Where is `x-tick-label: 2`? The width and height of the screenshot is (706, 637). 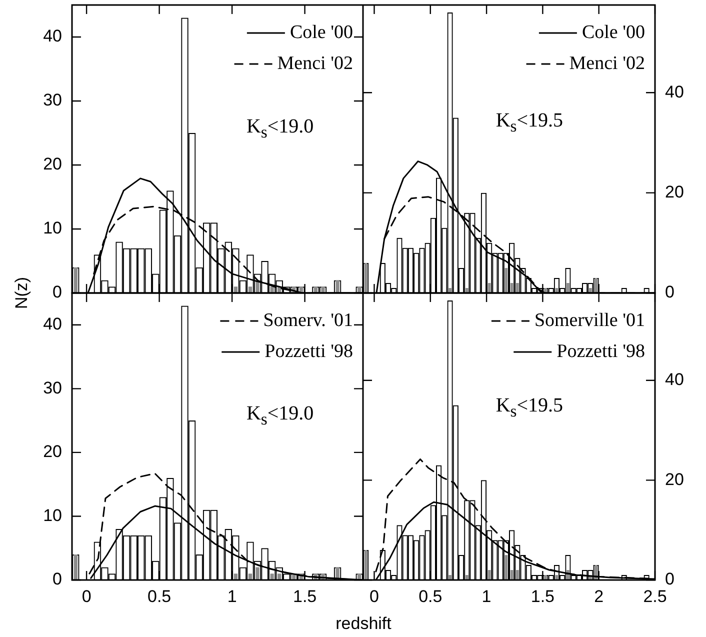
x-tick-label: 2 is located at coordinates (599, 596).